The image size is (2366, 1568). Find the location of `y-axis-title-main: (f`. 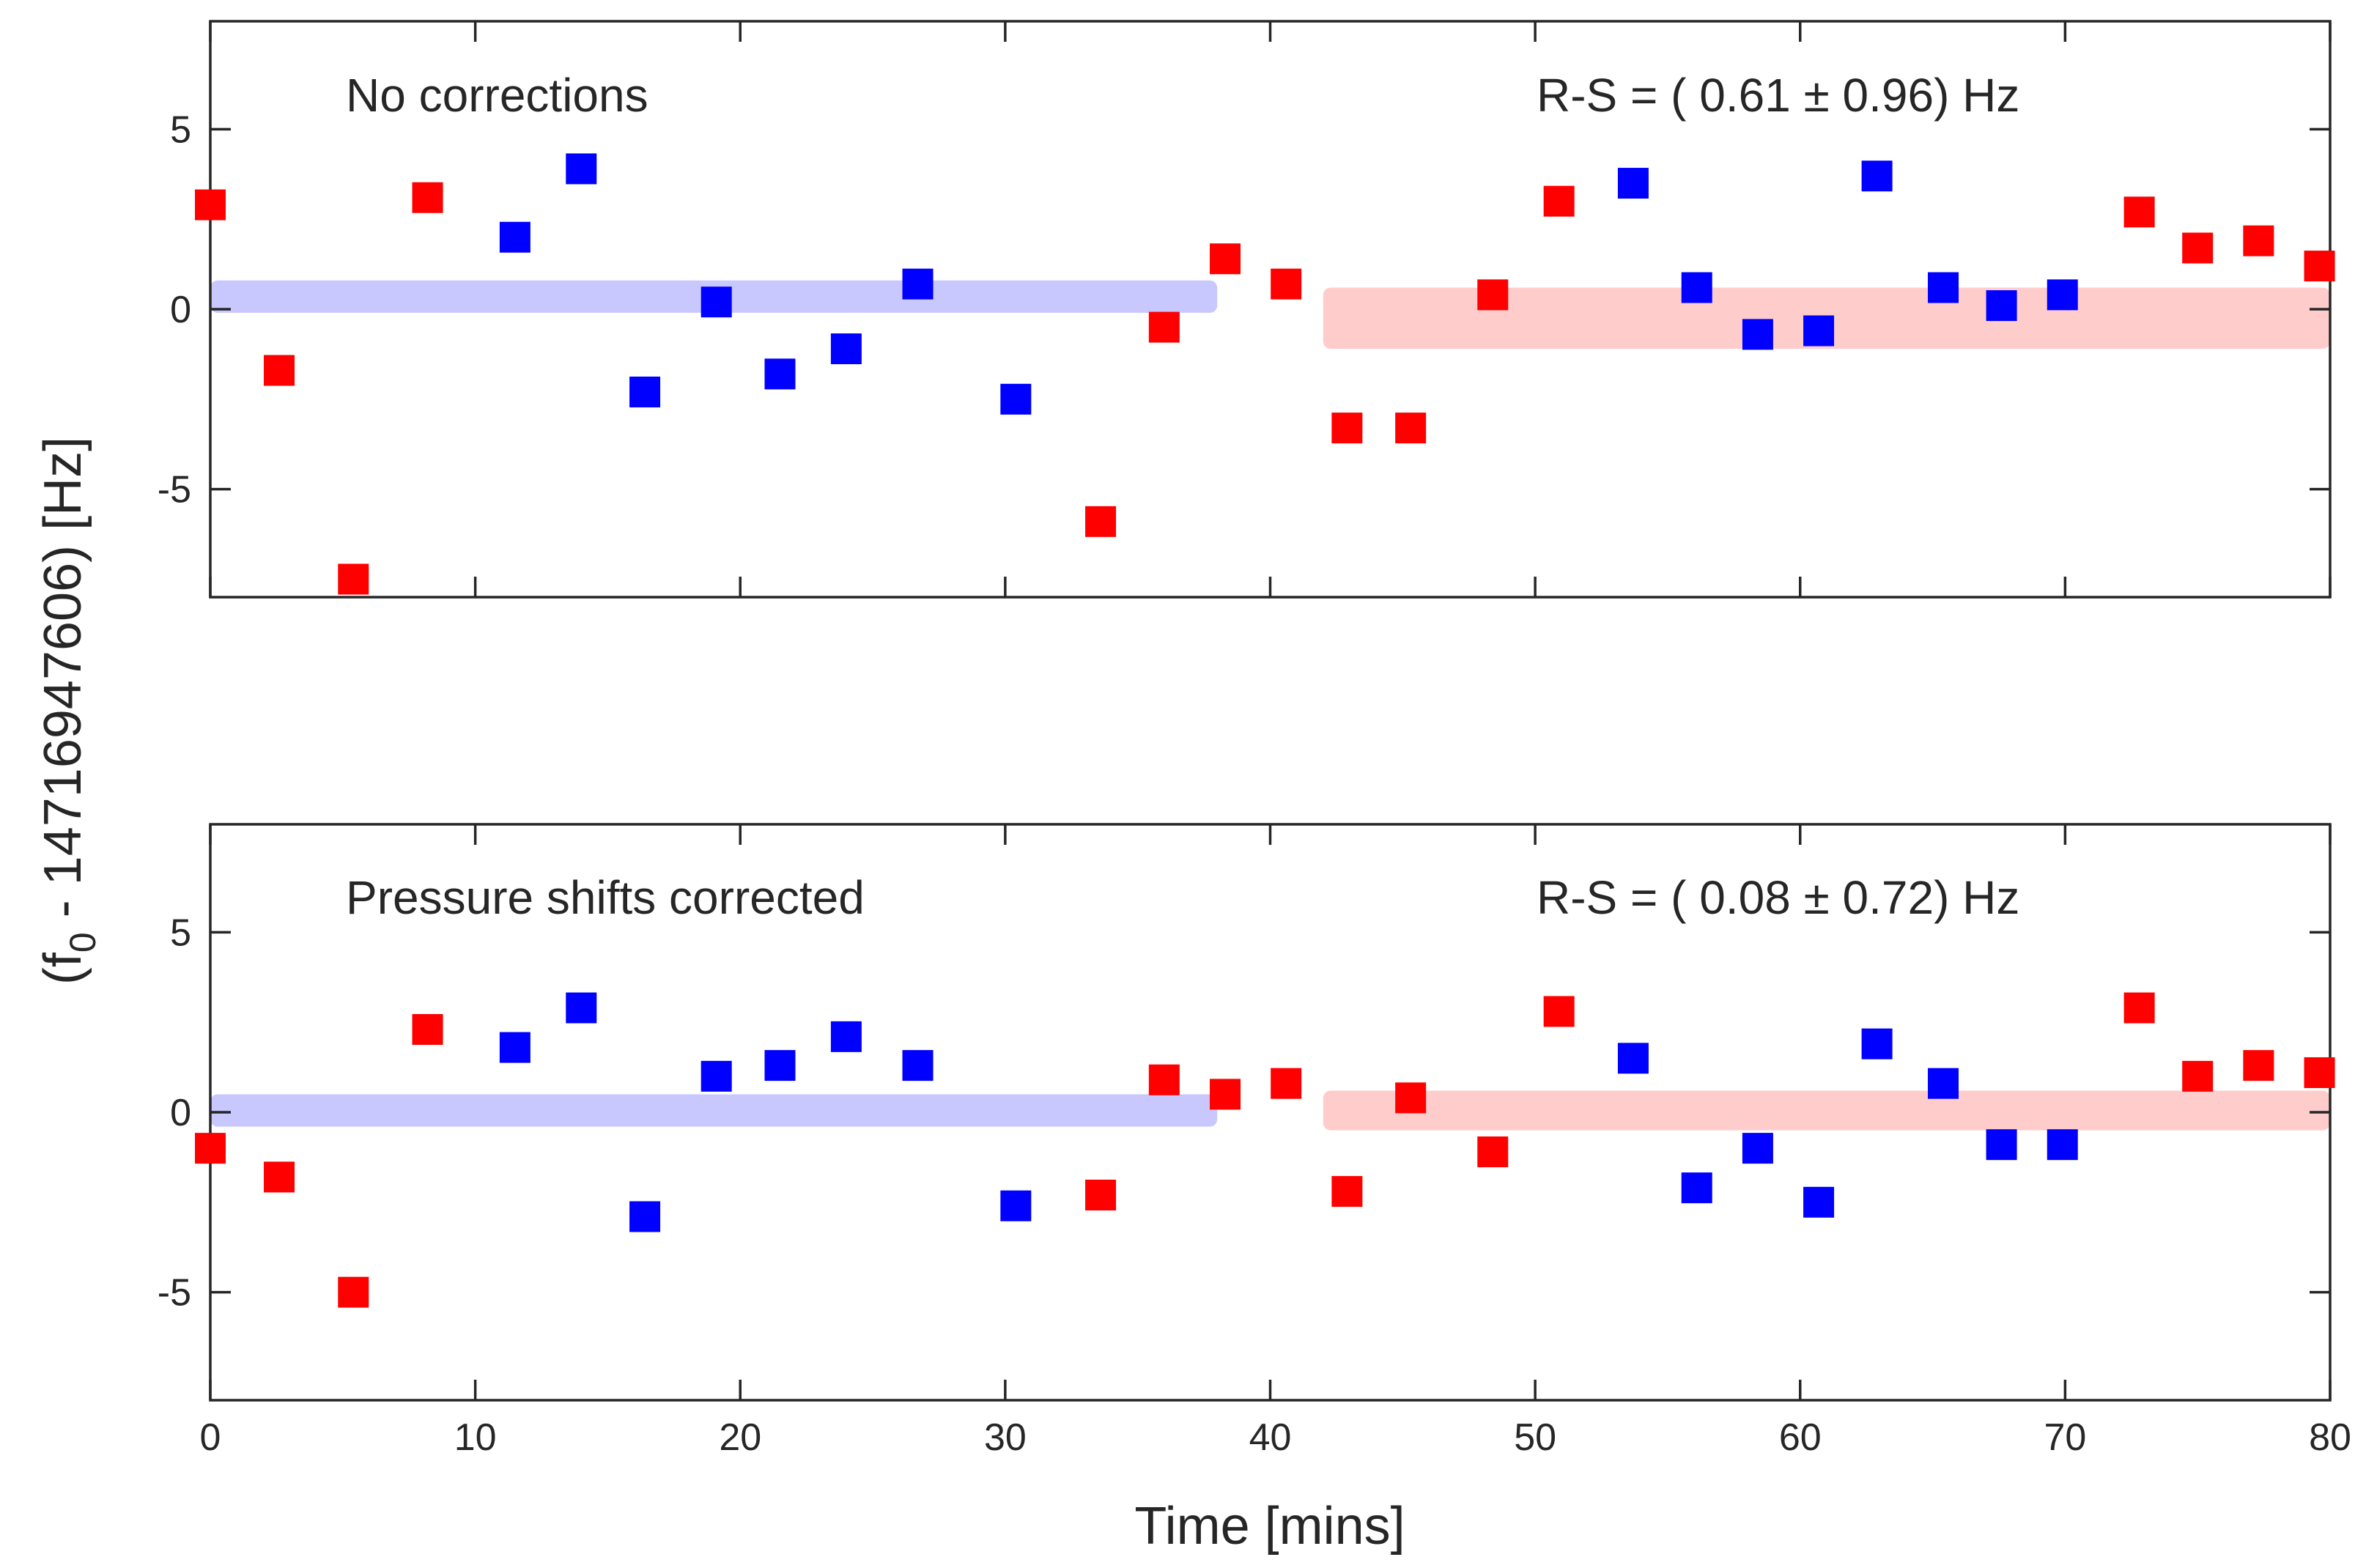

y-axis-title-main: (f is located at coordinates (63, 969).